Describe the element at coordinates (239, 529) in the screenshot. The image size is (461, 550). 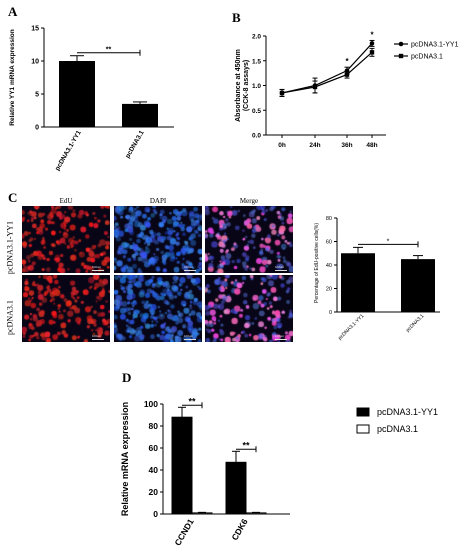
I see `d-xtick-label: CDK6` at that location.